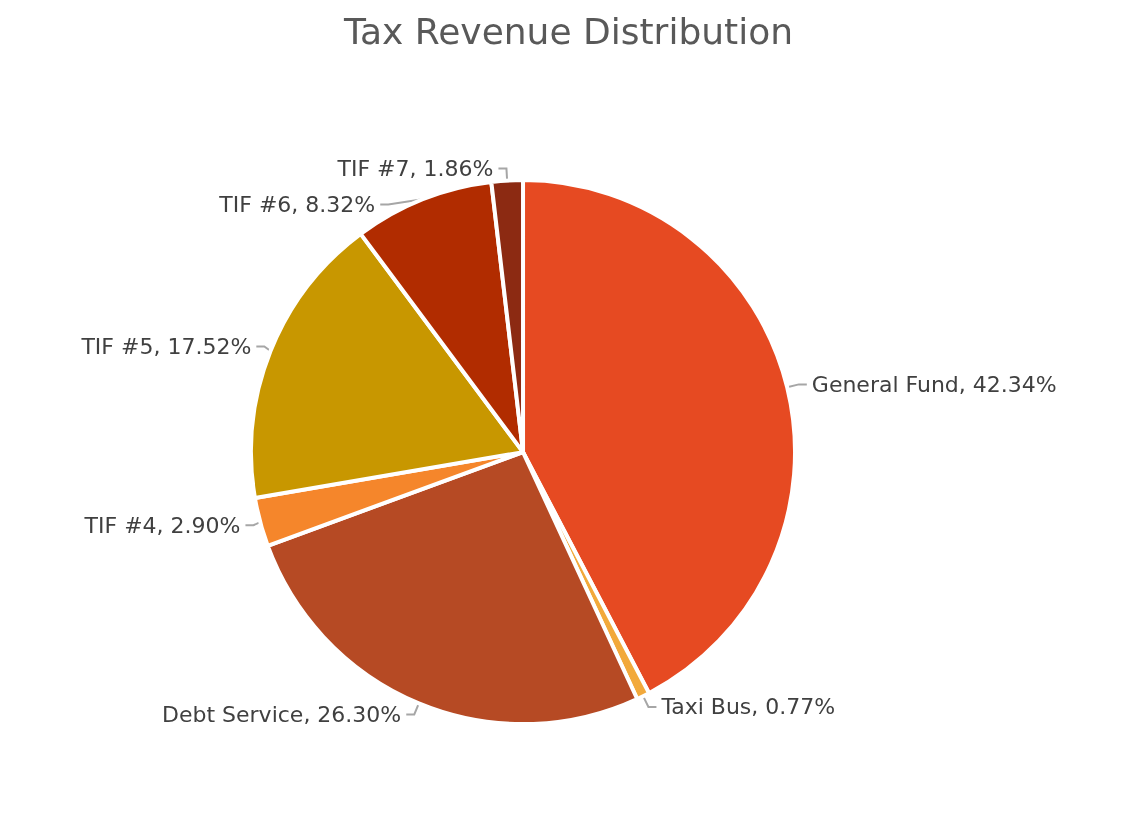 The image size is (1137, 822). What do you see at coordinates (568, 31) in the screenshot?
I see `chart-title: Tax Revenue Distribution` at bounding box center [568, 31].